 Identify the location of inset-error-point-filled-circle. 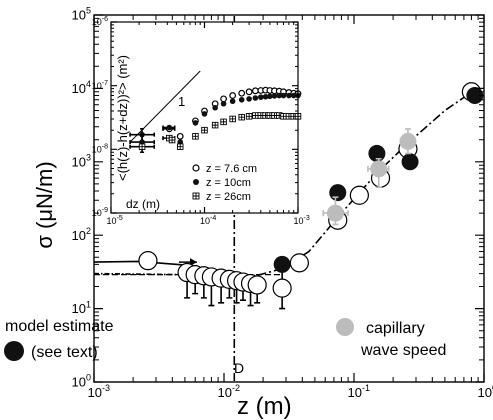
(169, 127).